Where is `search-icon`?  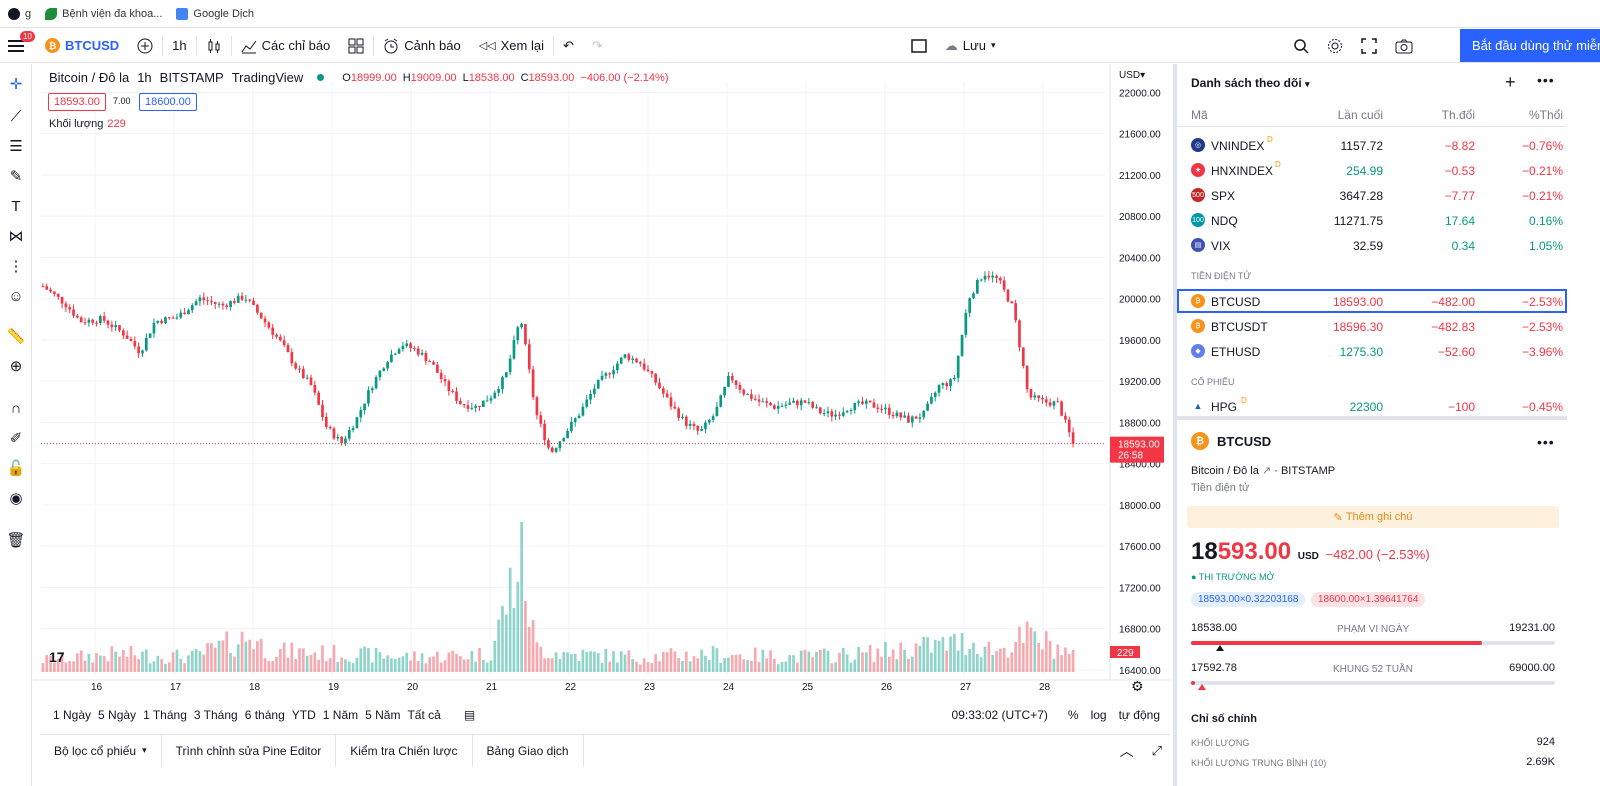
search-icon is located at coordinates (1302, 46).